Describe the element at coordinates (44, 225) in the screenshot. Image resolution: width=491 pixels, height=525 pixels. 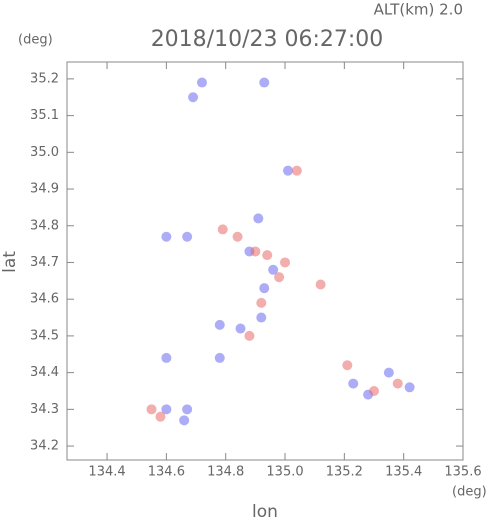
I see `y-tick-label: 34.8` at that location.